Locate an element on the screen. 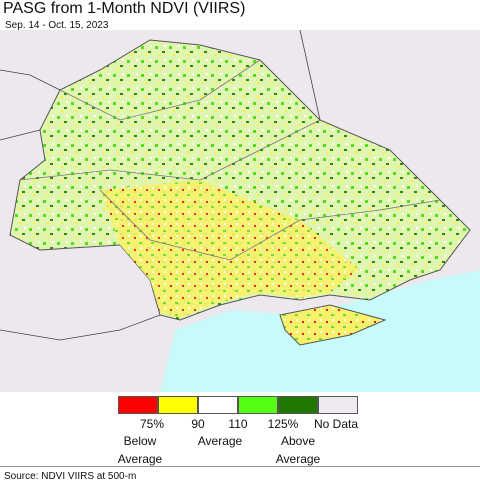 The height and width of the screenshot is (485, 480). legend-group-label: Above Average is located at coordinates (298, 450).